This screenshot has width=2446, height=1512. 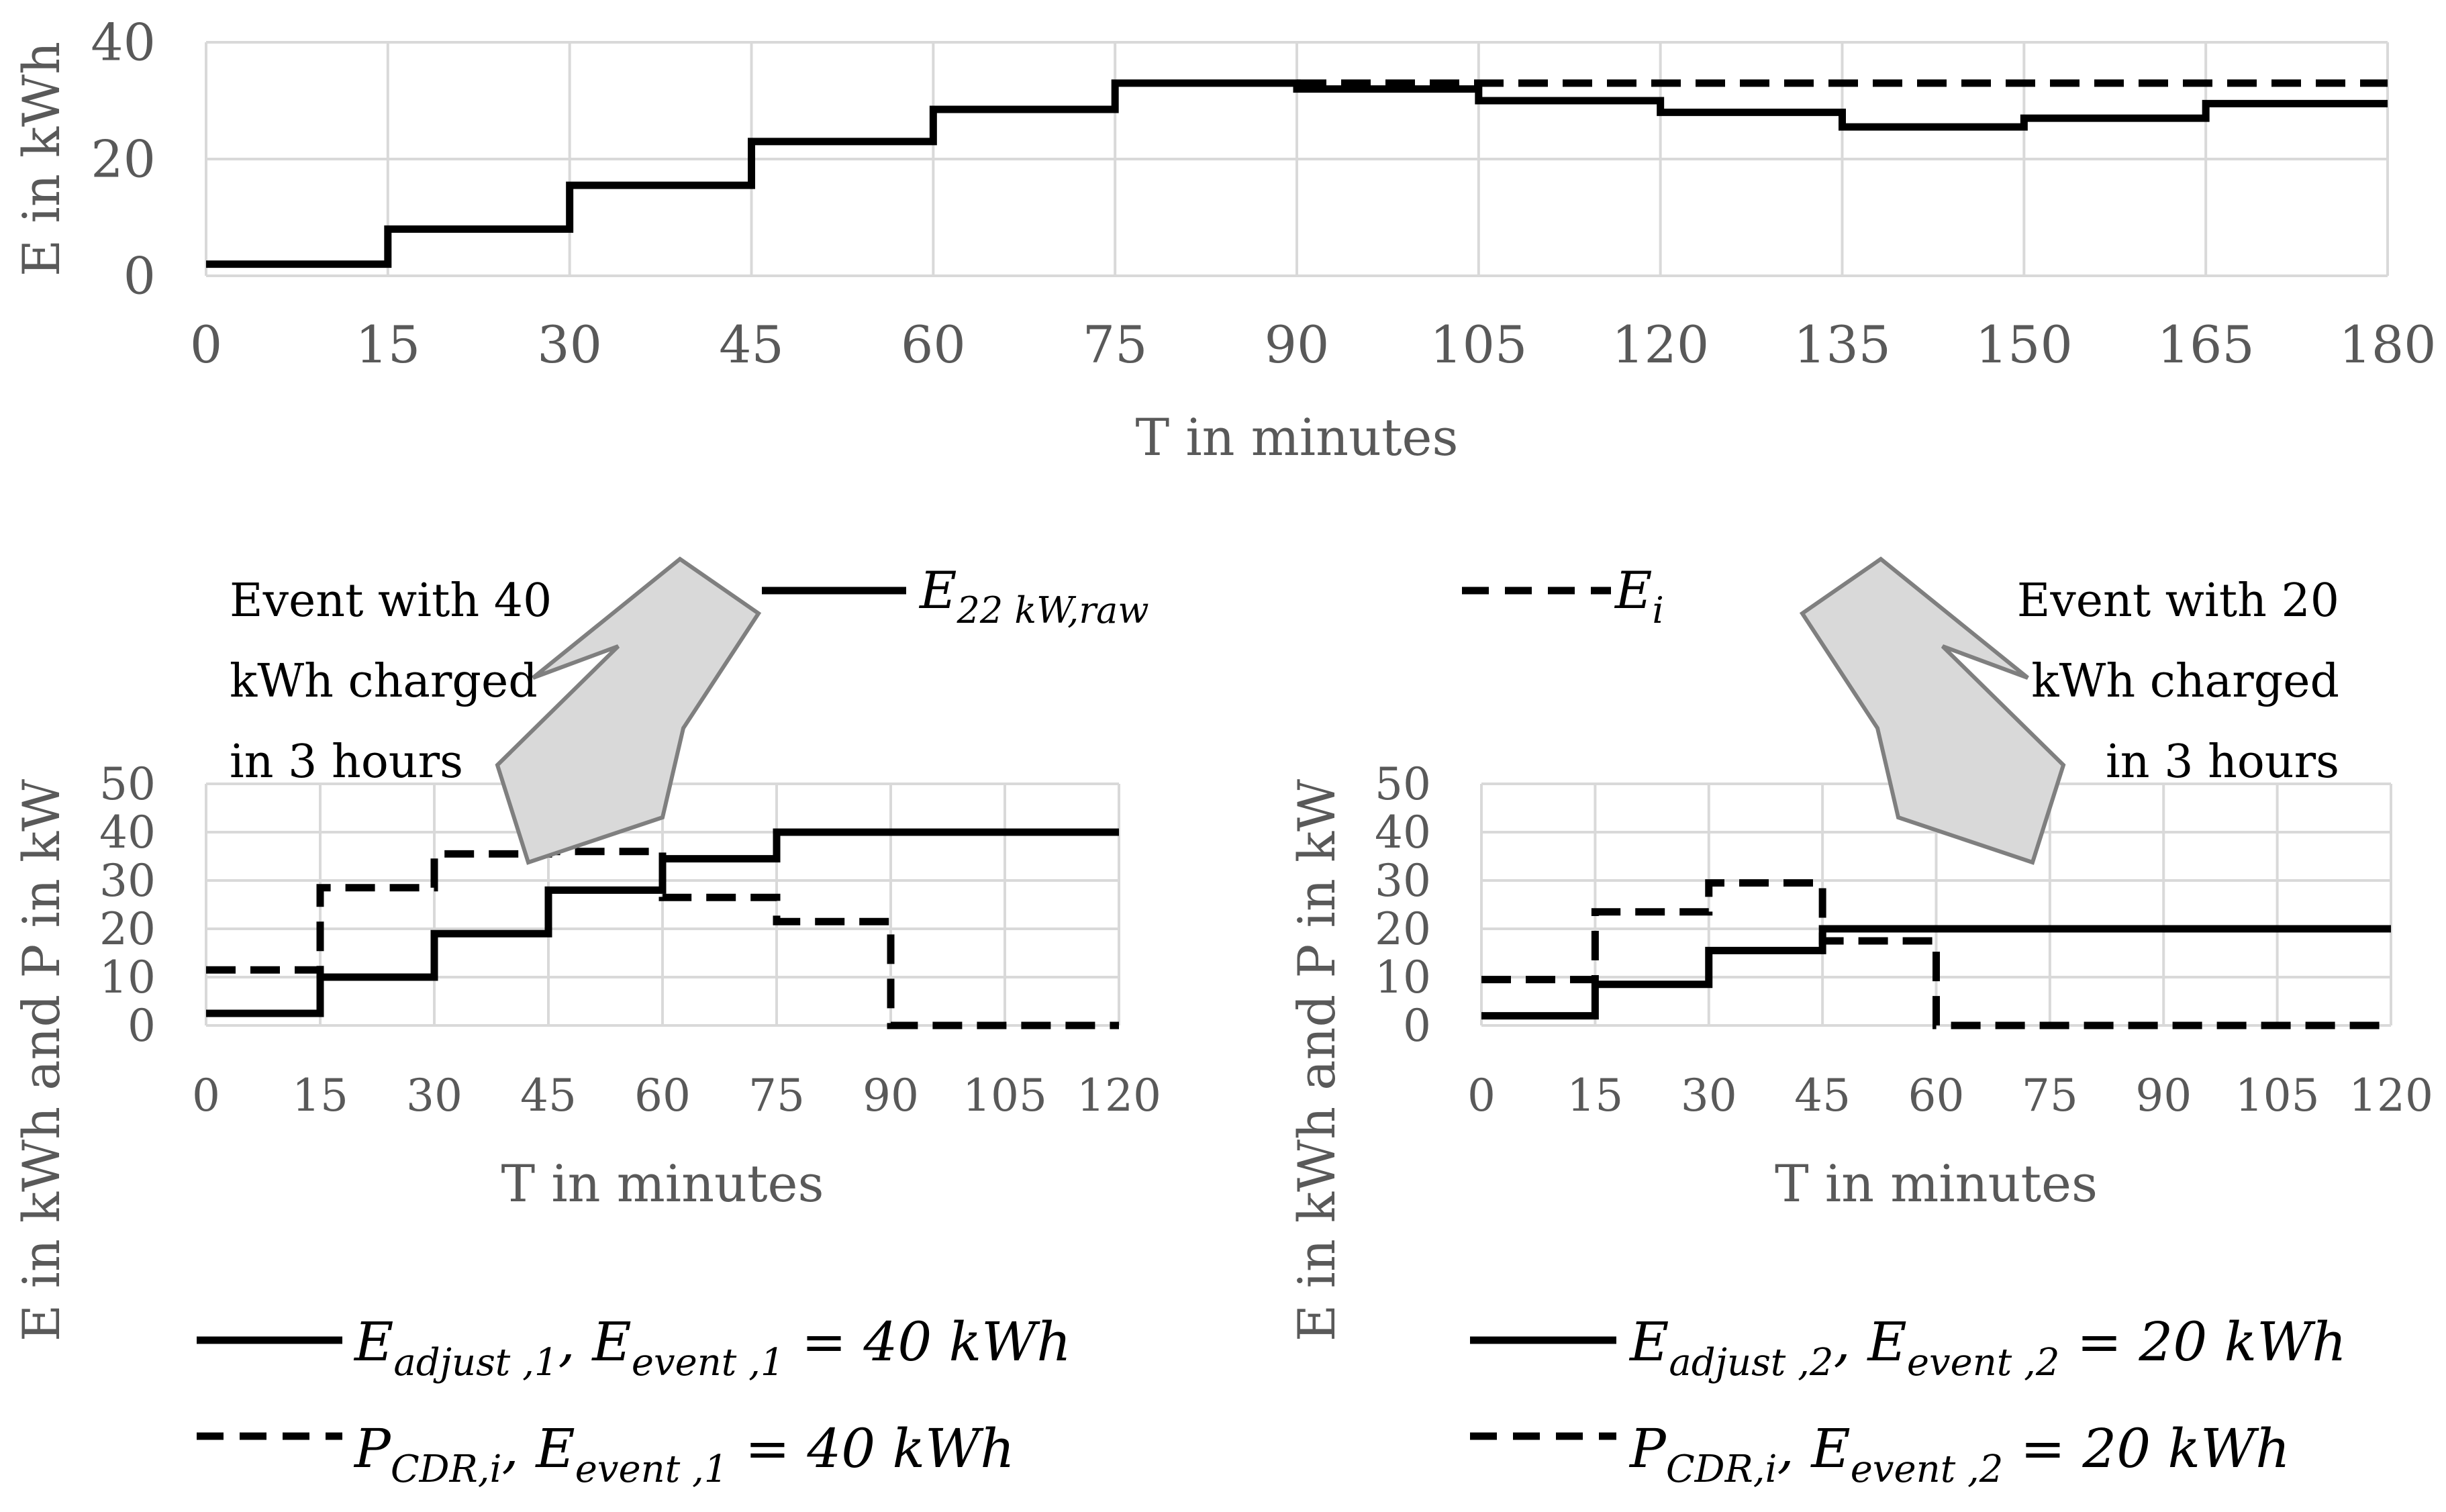 What do you see at coordinates (1721, 1469) in the screenshot?
I see `right-legend-dashed-s1: CDR,i` at bounding box center [1721, 1469].